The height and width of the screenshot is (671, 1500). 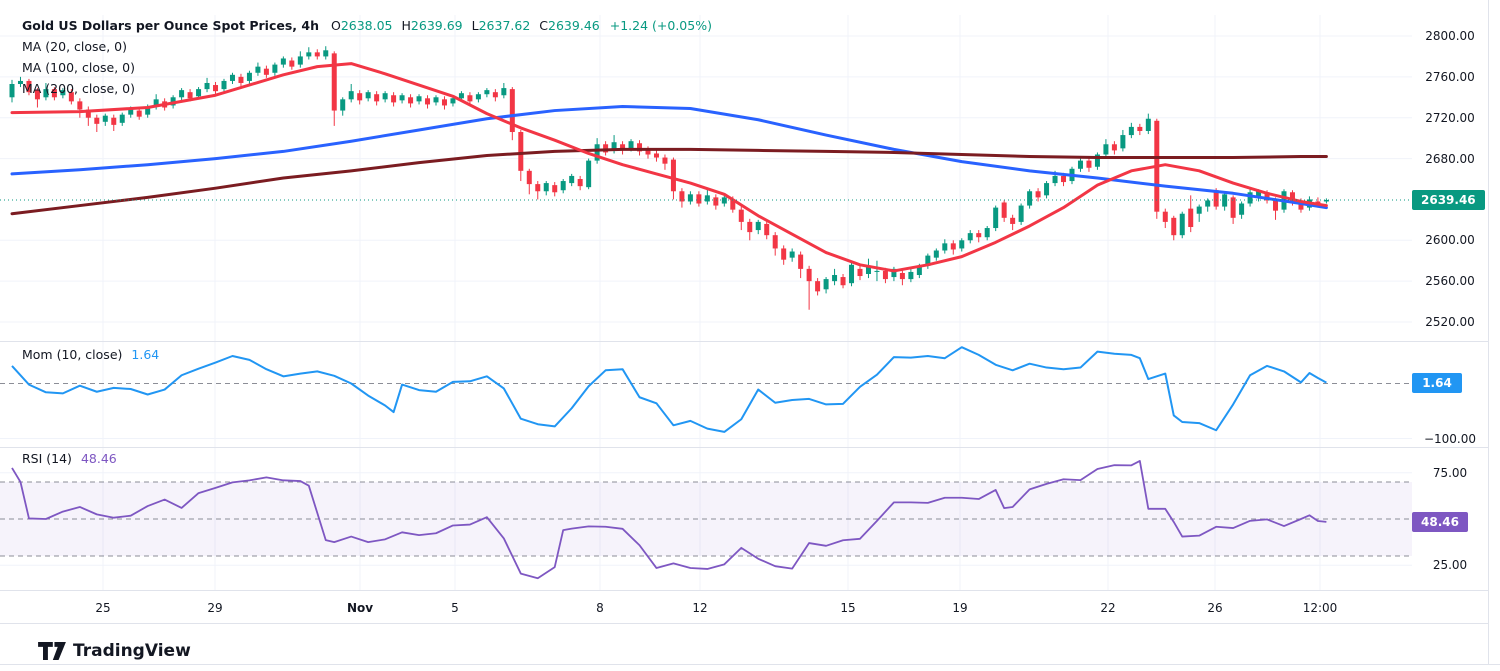 What do you see at coordinates (960, 608) in the screenshot?
I see `time-axis-label: 19` at bounding box center [960, 608].